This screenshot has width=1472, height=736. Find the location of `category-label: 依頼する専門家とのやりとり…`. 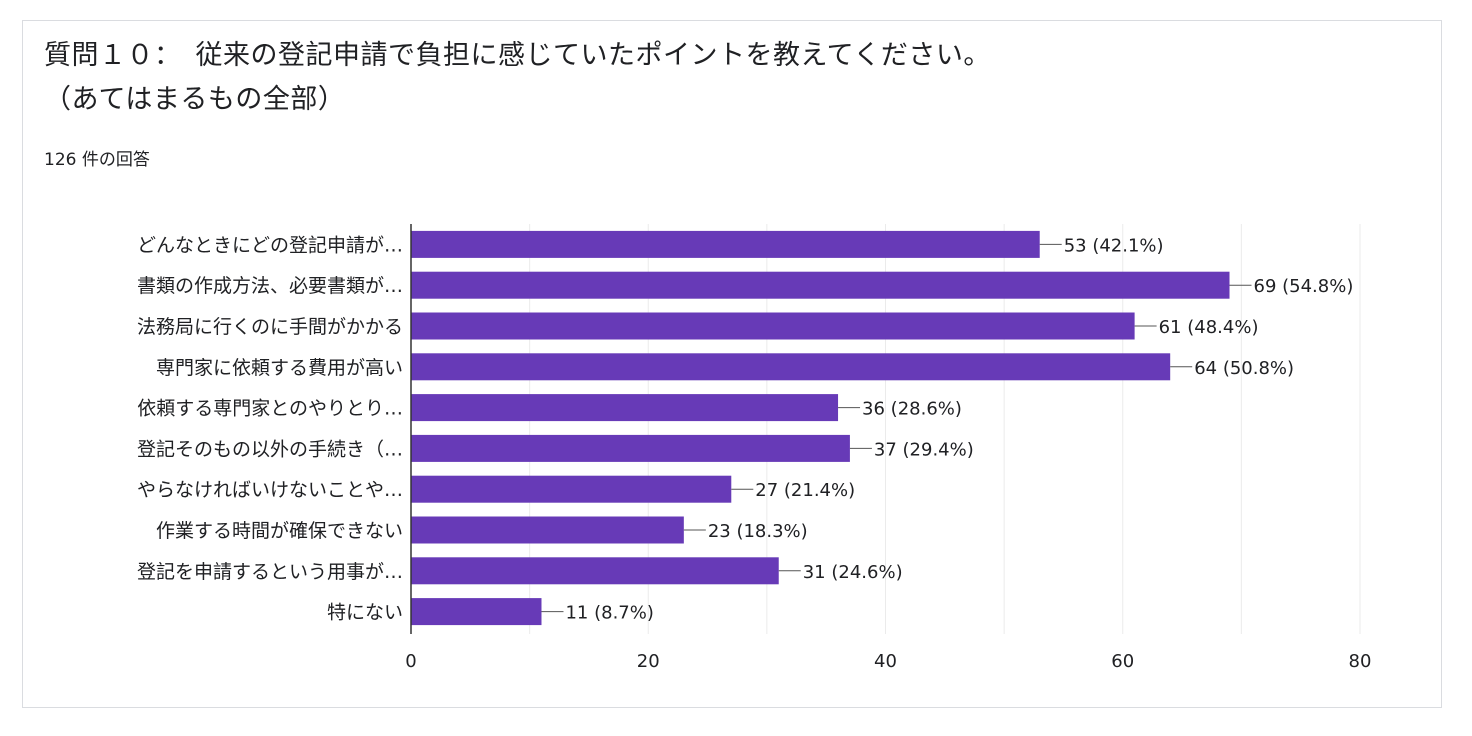

category-label: 依頼する専門家とのやりとり… is located at coordinates (270, 409).